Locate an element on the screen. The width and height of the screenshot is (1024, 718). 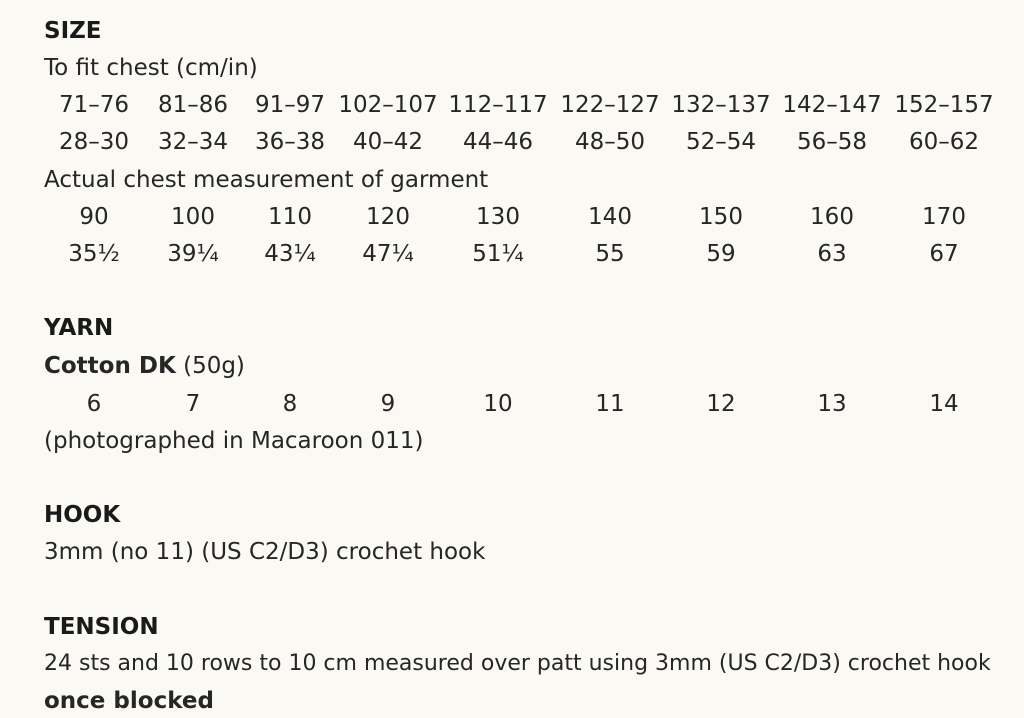
tension-heading: TENSION is located at coordinates (101, 627).